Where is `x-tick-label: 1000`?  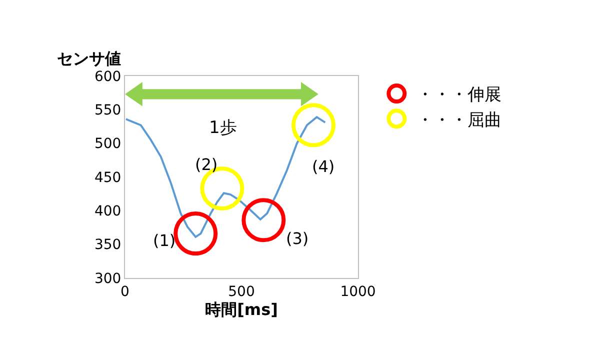 x-tick-label: 1000 is located at coordinates (358, 292).